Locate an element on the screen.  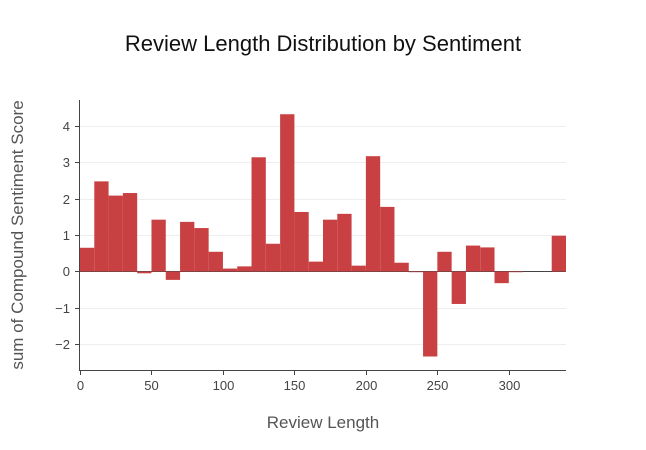
x-axis-title: Review Length is located at coordinates (323, 422).